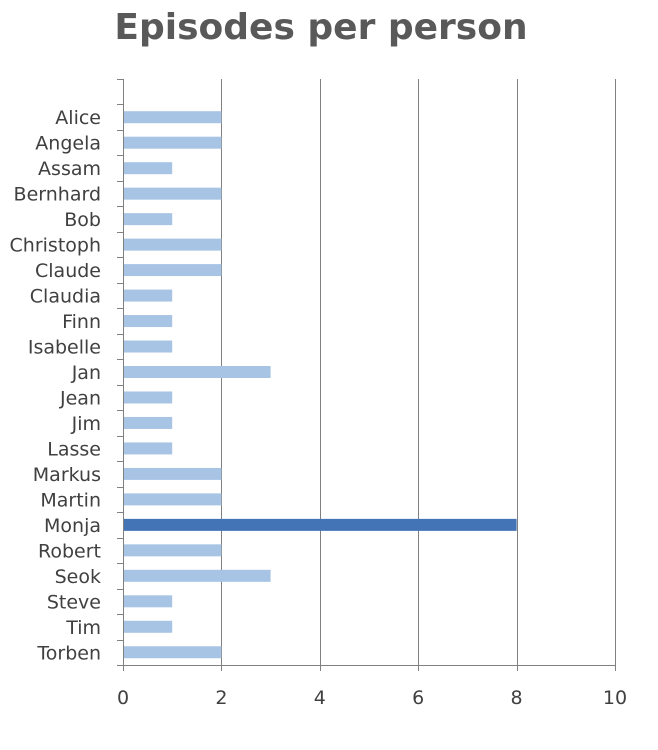 This screenshot has height=750, width=658. Describe the element at coordinates (173, 117) in the screenshot. I see `bar-alice` at that location.